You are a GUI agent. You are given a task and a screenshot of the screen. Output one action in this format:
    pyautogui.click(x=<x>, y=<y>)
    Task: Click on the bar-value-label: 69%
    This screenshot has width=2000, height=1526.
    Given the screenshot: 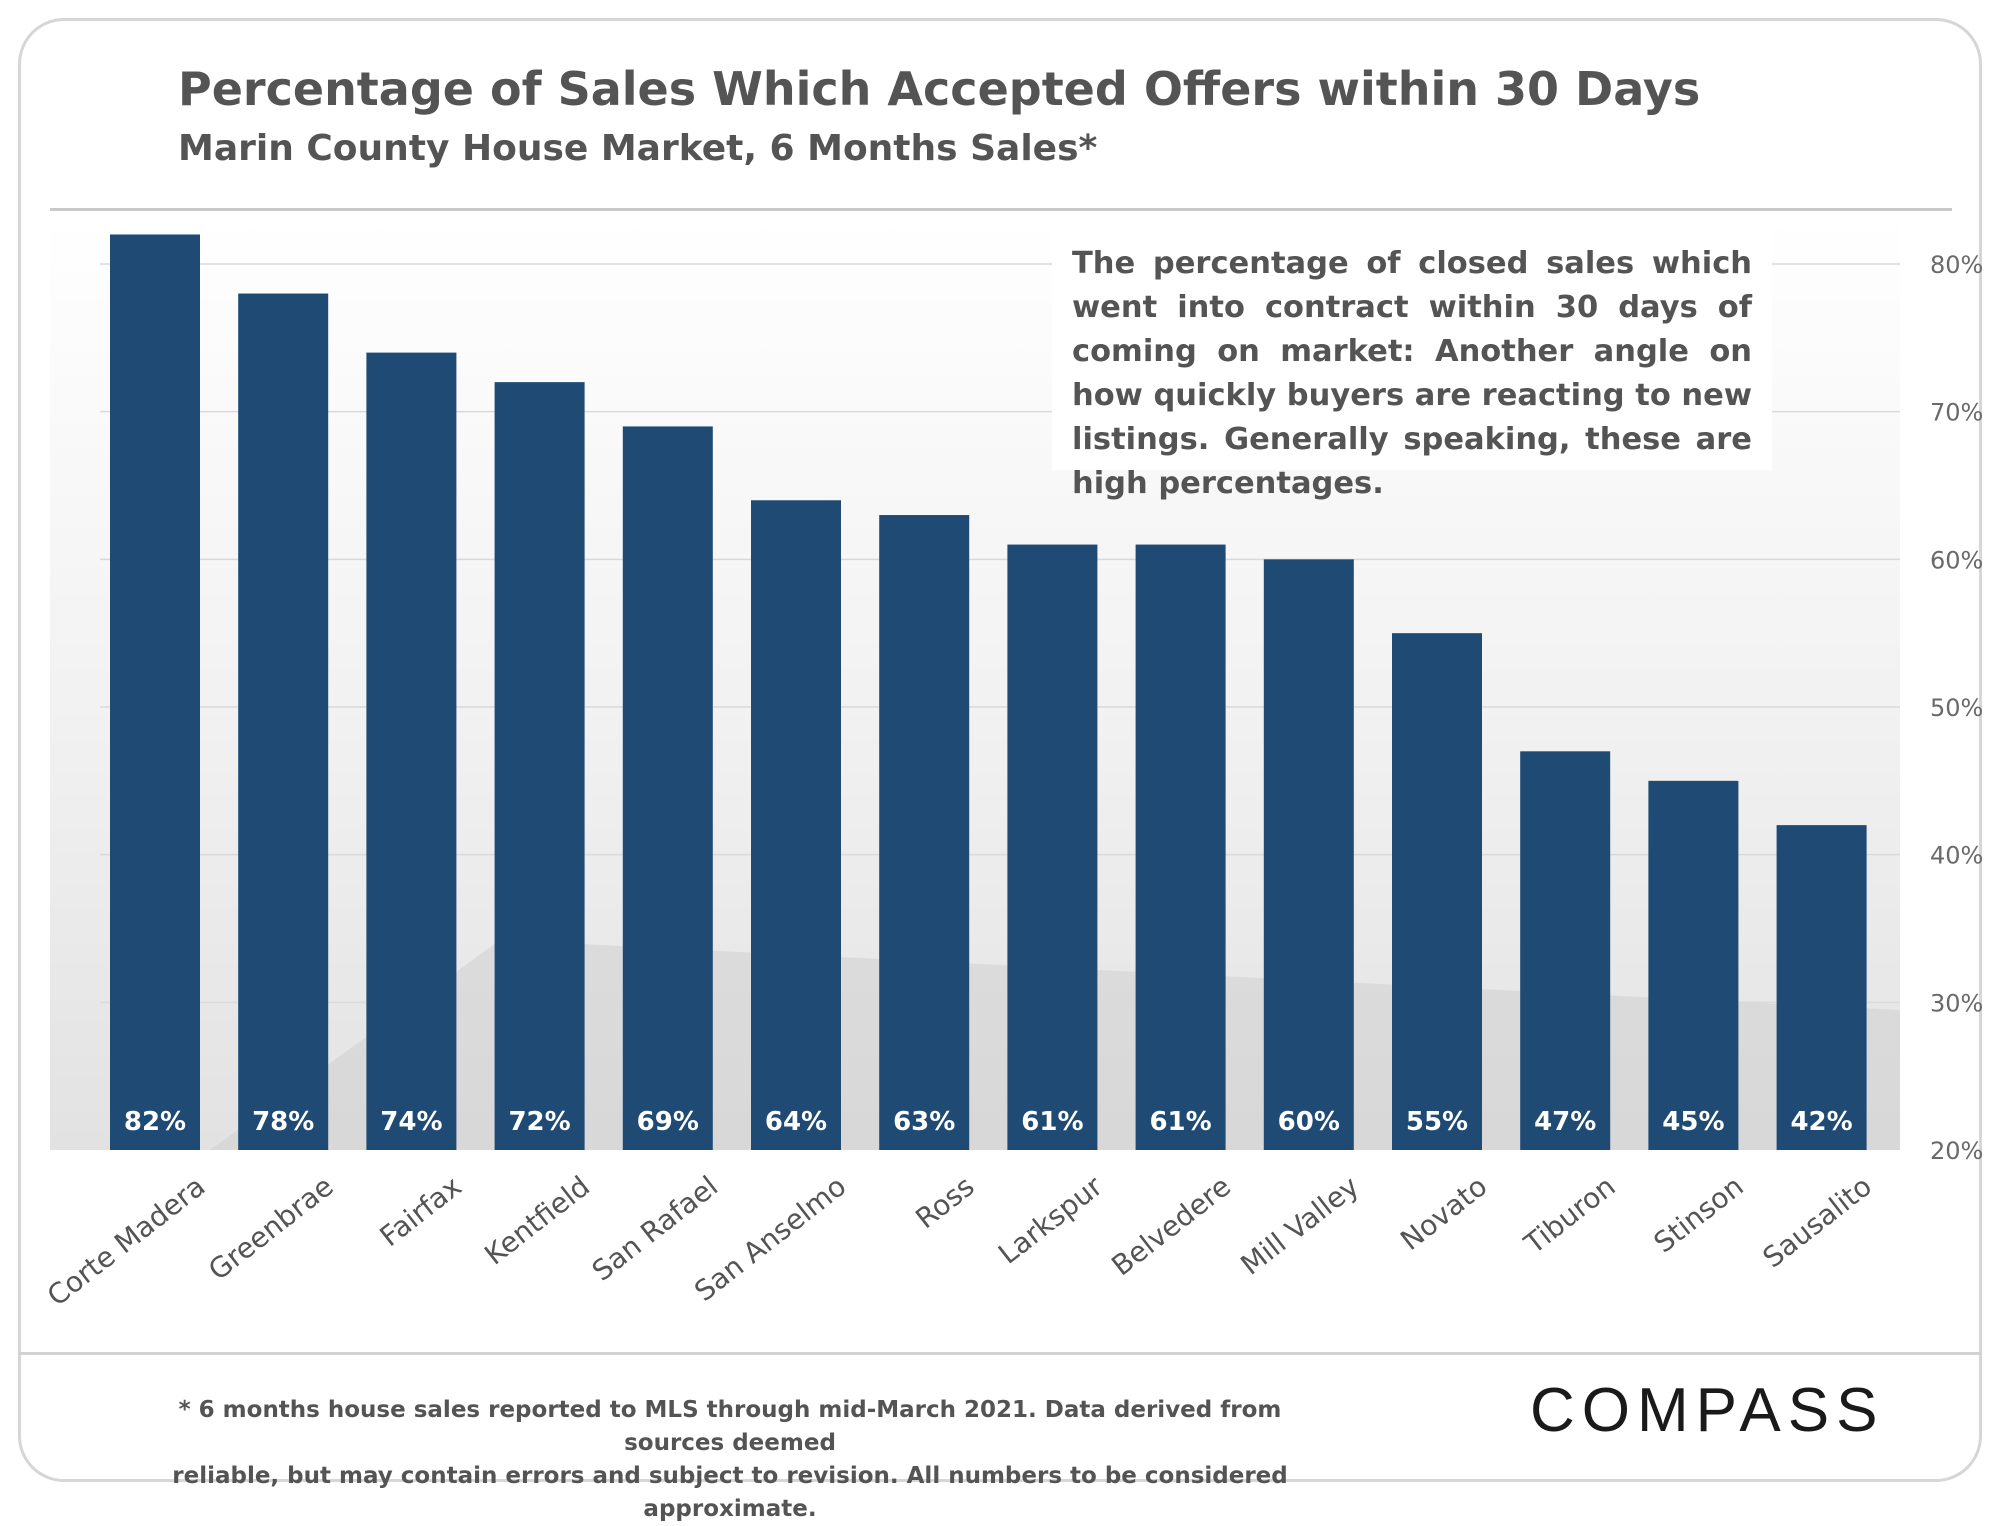 What is the action you would take?
    pyautogui.click(x=668, y=1122)
    